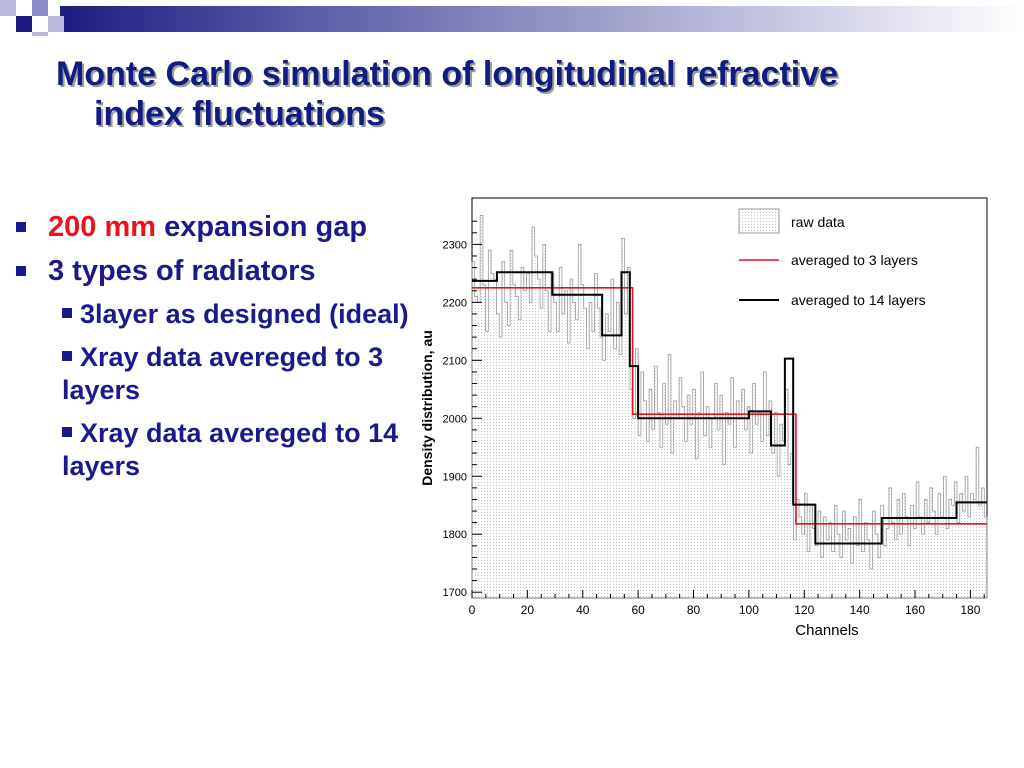 Image resolution: width=1024 pixels, height=768 pixels. I want to click on header-decoration, so click(512, 23).